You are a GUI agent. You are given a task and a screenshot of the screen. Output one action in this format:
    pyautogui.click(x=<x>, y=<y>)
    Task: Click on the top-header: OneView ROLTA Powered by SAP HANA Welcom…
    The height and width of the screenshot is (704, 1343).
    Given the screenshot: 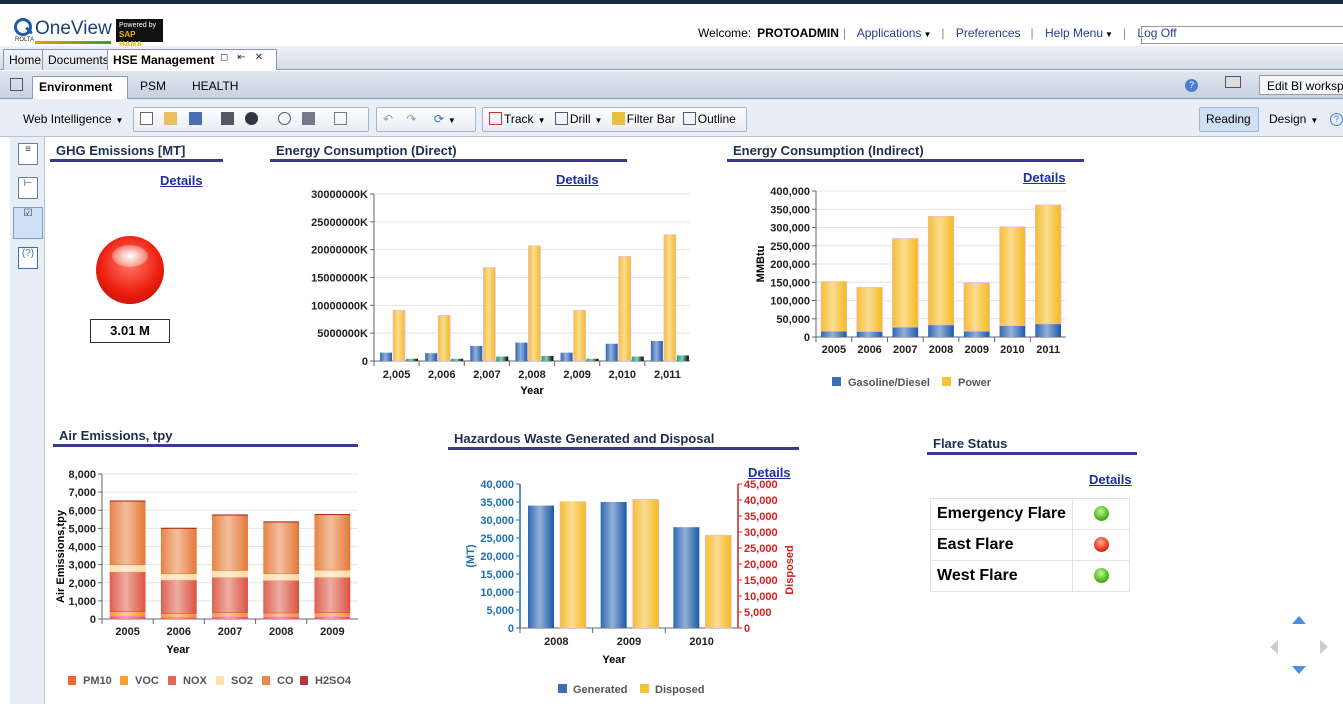 What is the action you would take?
    pyautogui.click(x=671, y=24)
    